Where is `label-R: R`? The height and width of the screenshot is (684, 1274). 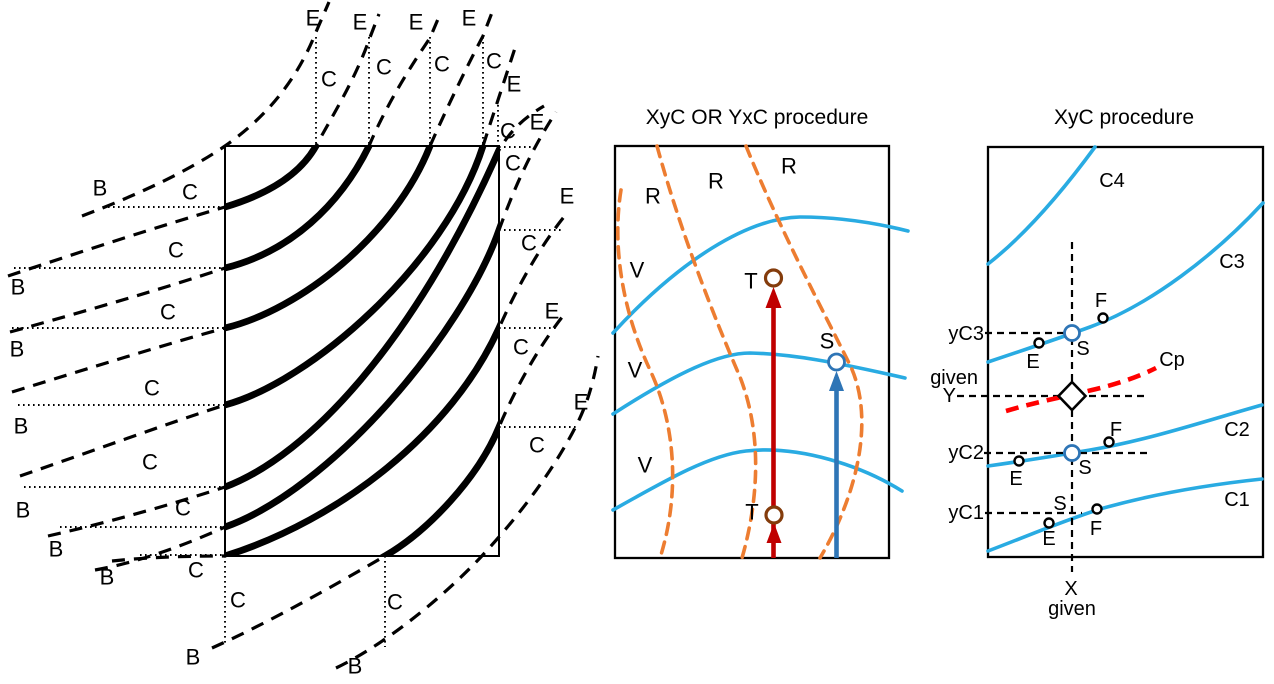 label-R: R is located at coordinates (653, 196).